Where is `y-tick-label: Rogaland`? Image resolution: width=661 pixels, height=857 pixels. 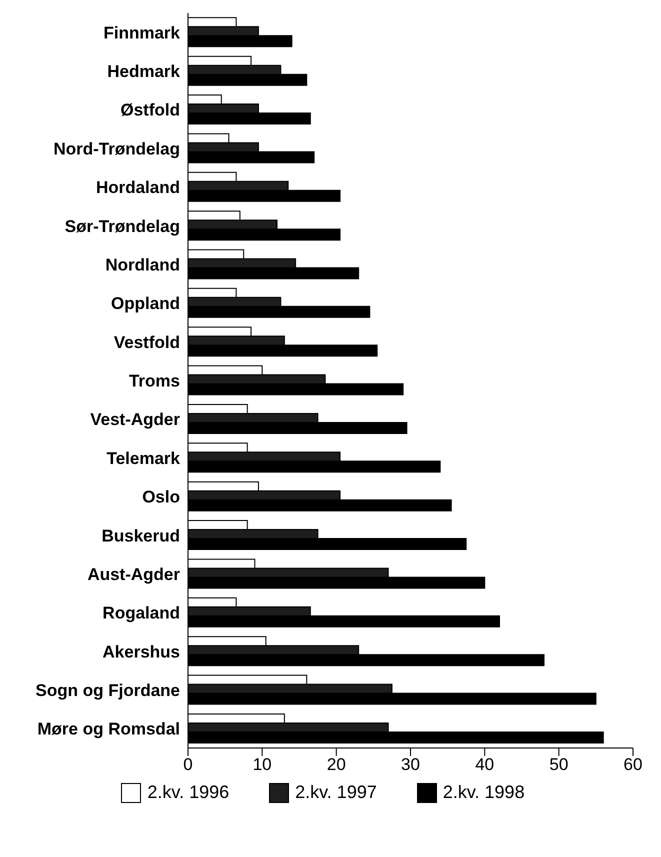 y-tick-label: Rogaland is located at coordinates (141, 613).